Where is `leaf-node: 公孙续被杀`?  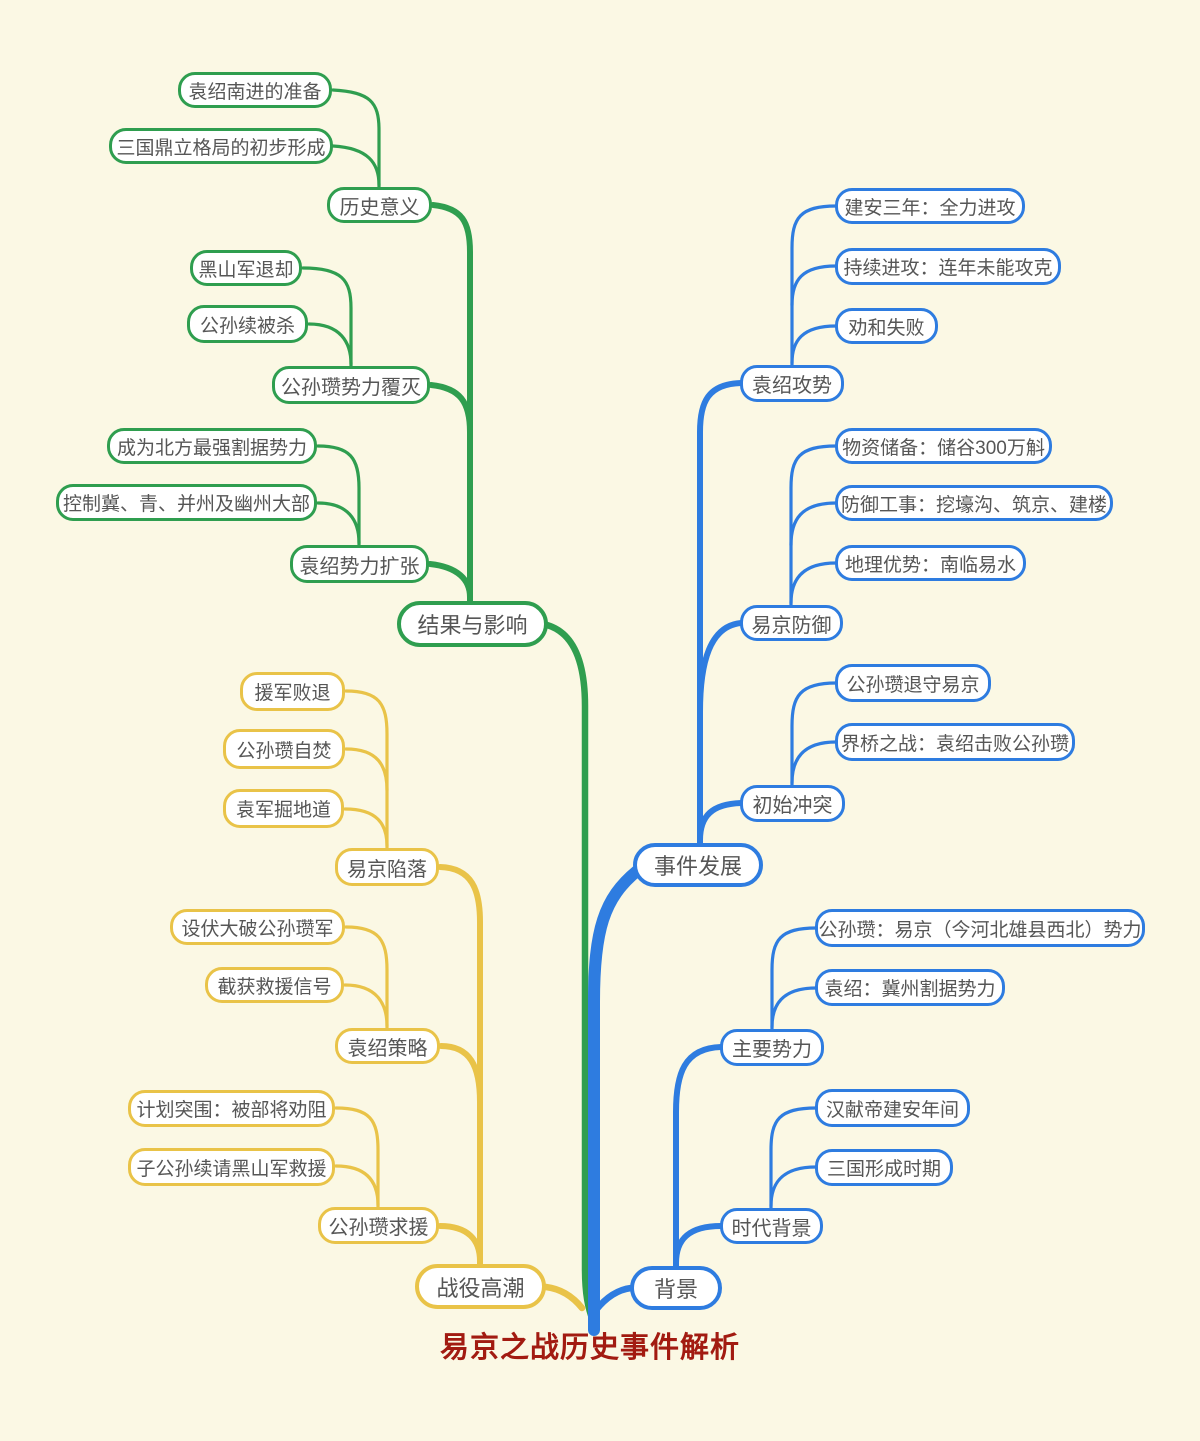
leaf-node: 公孙续被杀 is located at coordinates (247, 324).